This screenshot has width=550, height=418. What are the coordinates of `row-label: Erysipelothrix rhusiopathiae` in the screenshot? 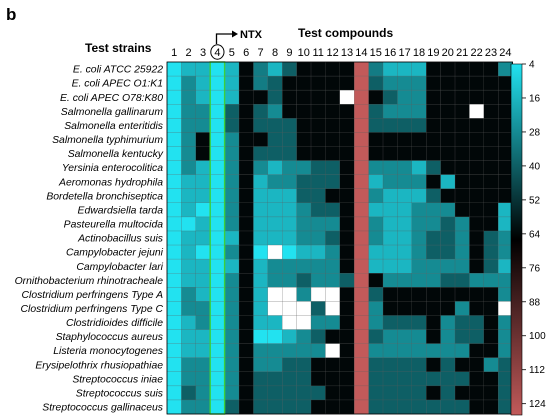 It's located at (99, 365).